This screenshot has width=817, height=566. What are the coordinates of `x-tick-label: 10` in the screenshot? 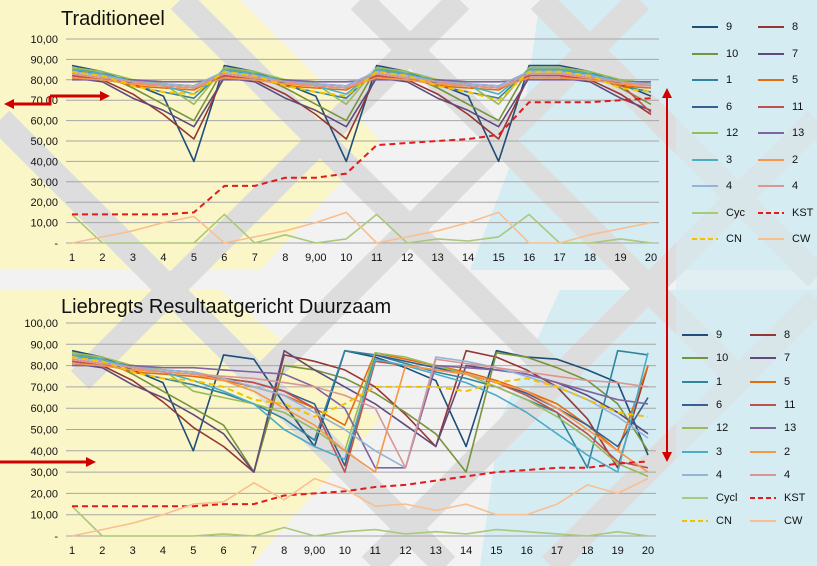 It's located at (345, 551).